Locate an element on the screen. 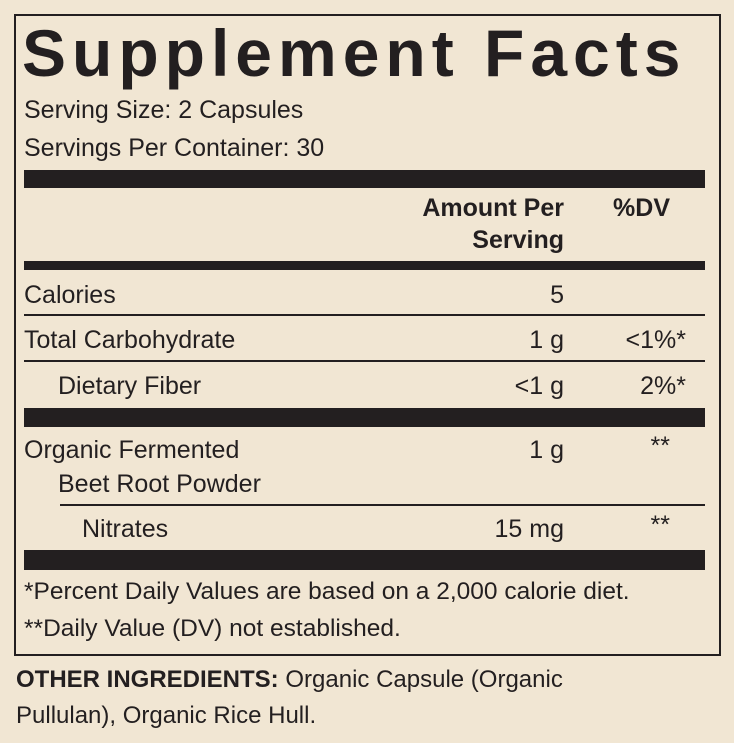  row-name: Beet Root Powder is located at coordinates (159, 484).